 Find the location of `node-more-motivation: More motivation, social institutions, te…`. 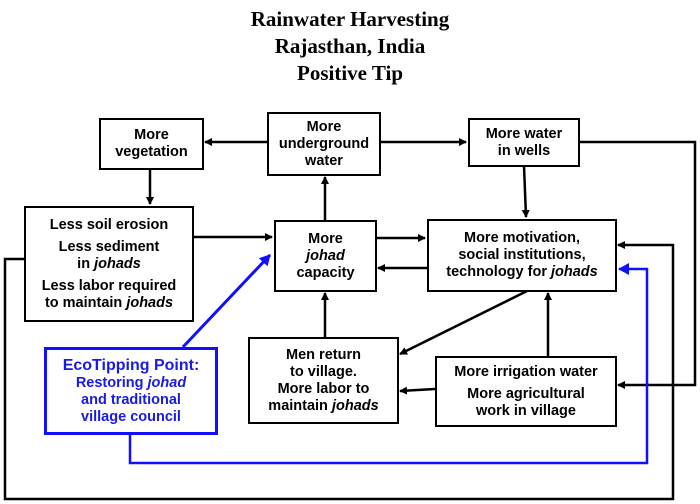

node-more-motivation: More motivation, social institutions, te… is located at coordinates (522, 255).